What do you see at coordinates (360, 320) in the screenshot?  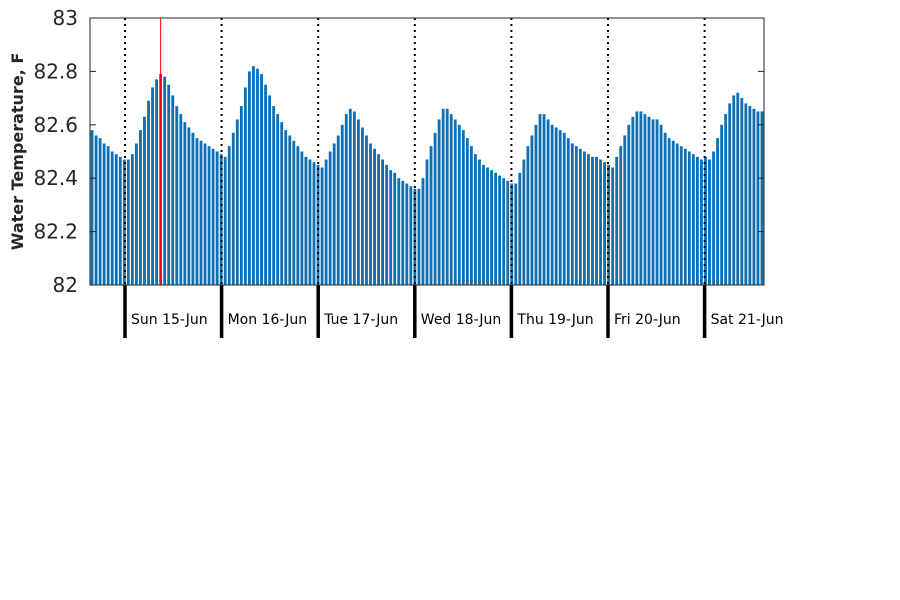 I see `day-label: Tue 17-Jun` at bounding box center [360, 320].